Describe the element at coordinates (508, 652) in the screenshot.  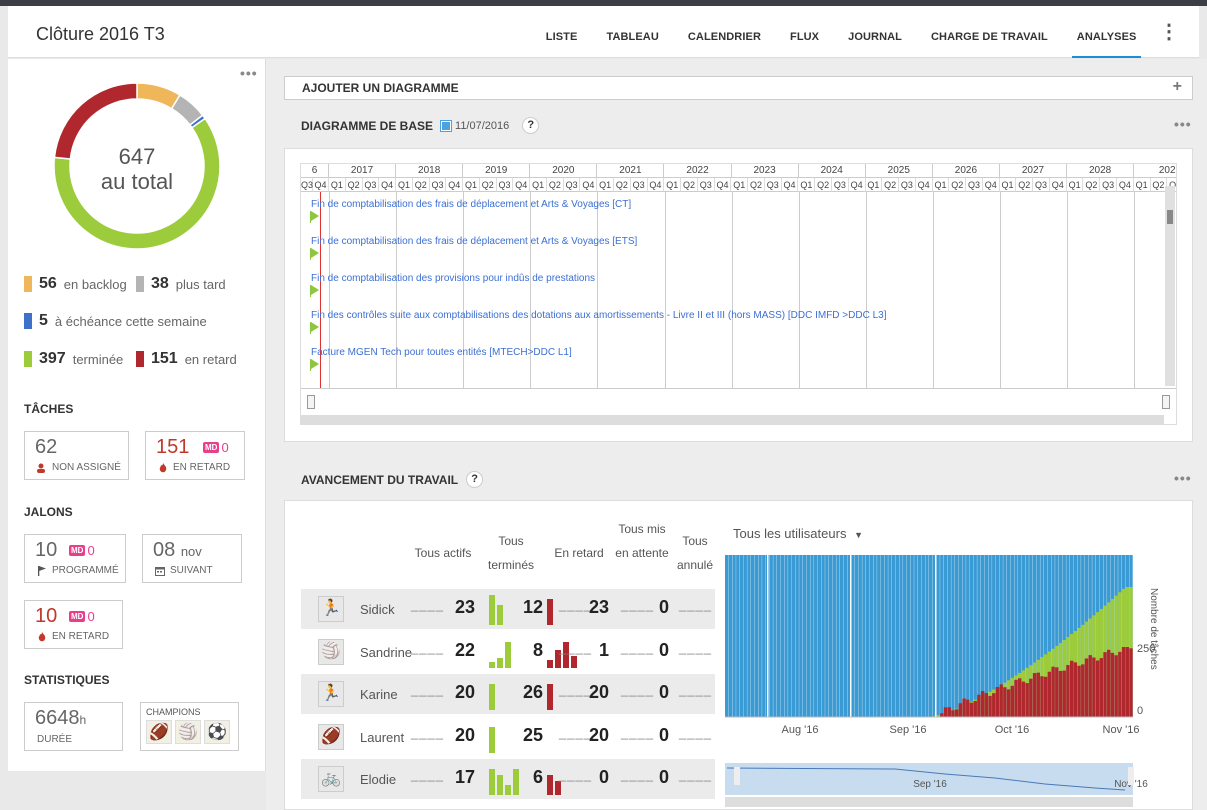
I see `table-row: 🏐 Sandrine ____ 22 8 ____ 1 ____ 0 ____` at that location.